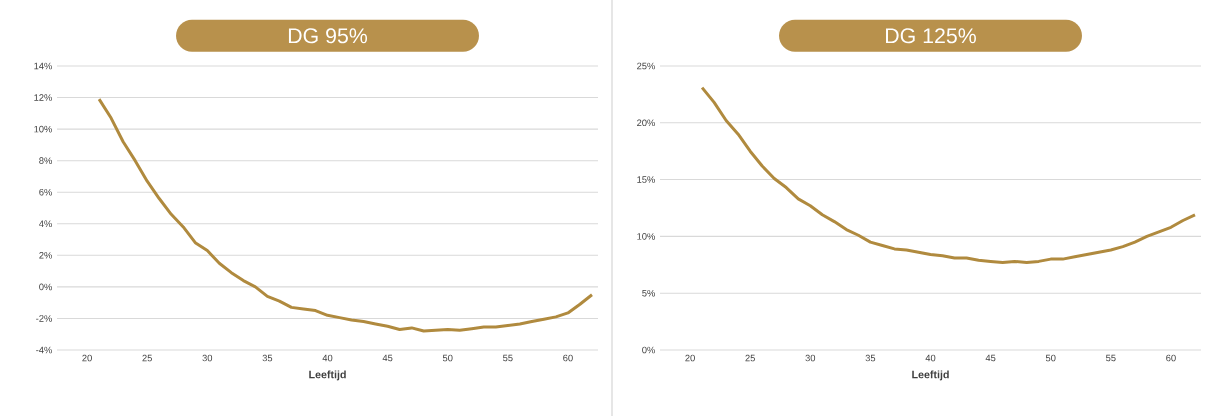 The width and height of the screenshot is (1213, 416). I want to click on y-tick-label: 12%, so click(43, 97).